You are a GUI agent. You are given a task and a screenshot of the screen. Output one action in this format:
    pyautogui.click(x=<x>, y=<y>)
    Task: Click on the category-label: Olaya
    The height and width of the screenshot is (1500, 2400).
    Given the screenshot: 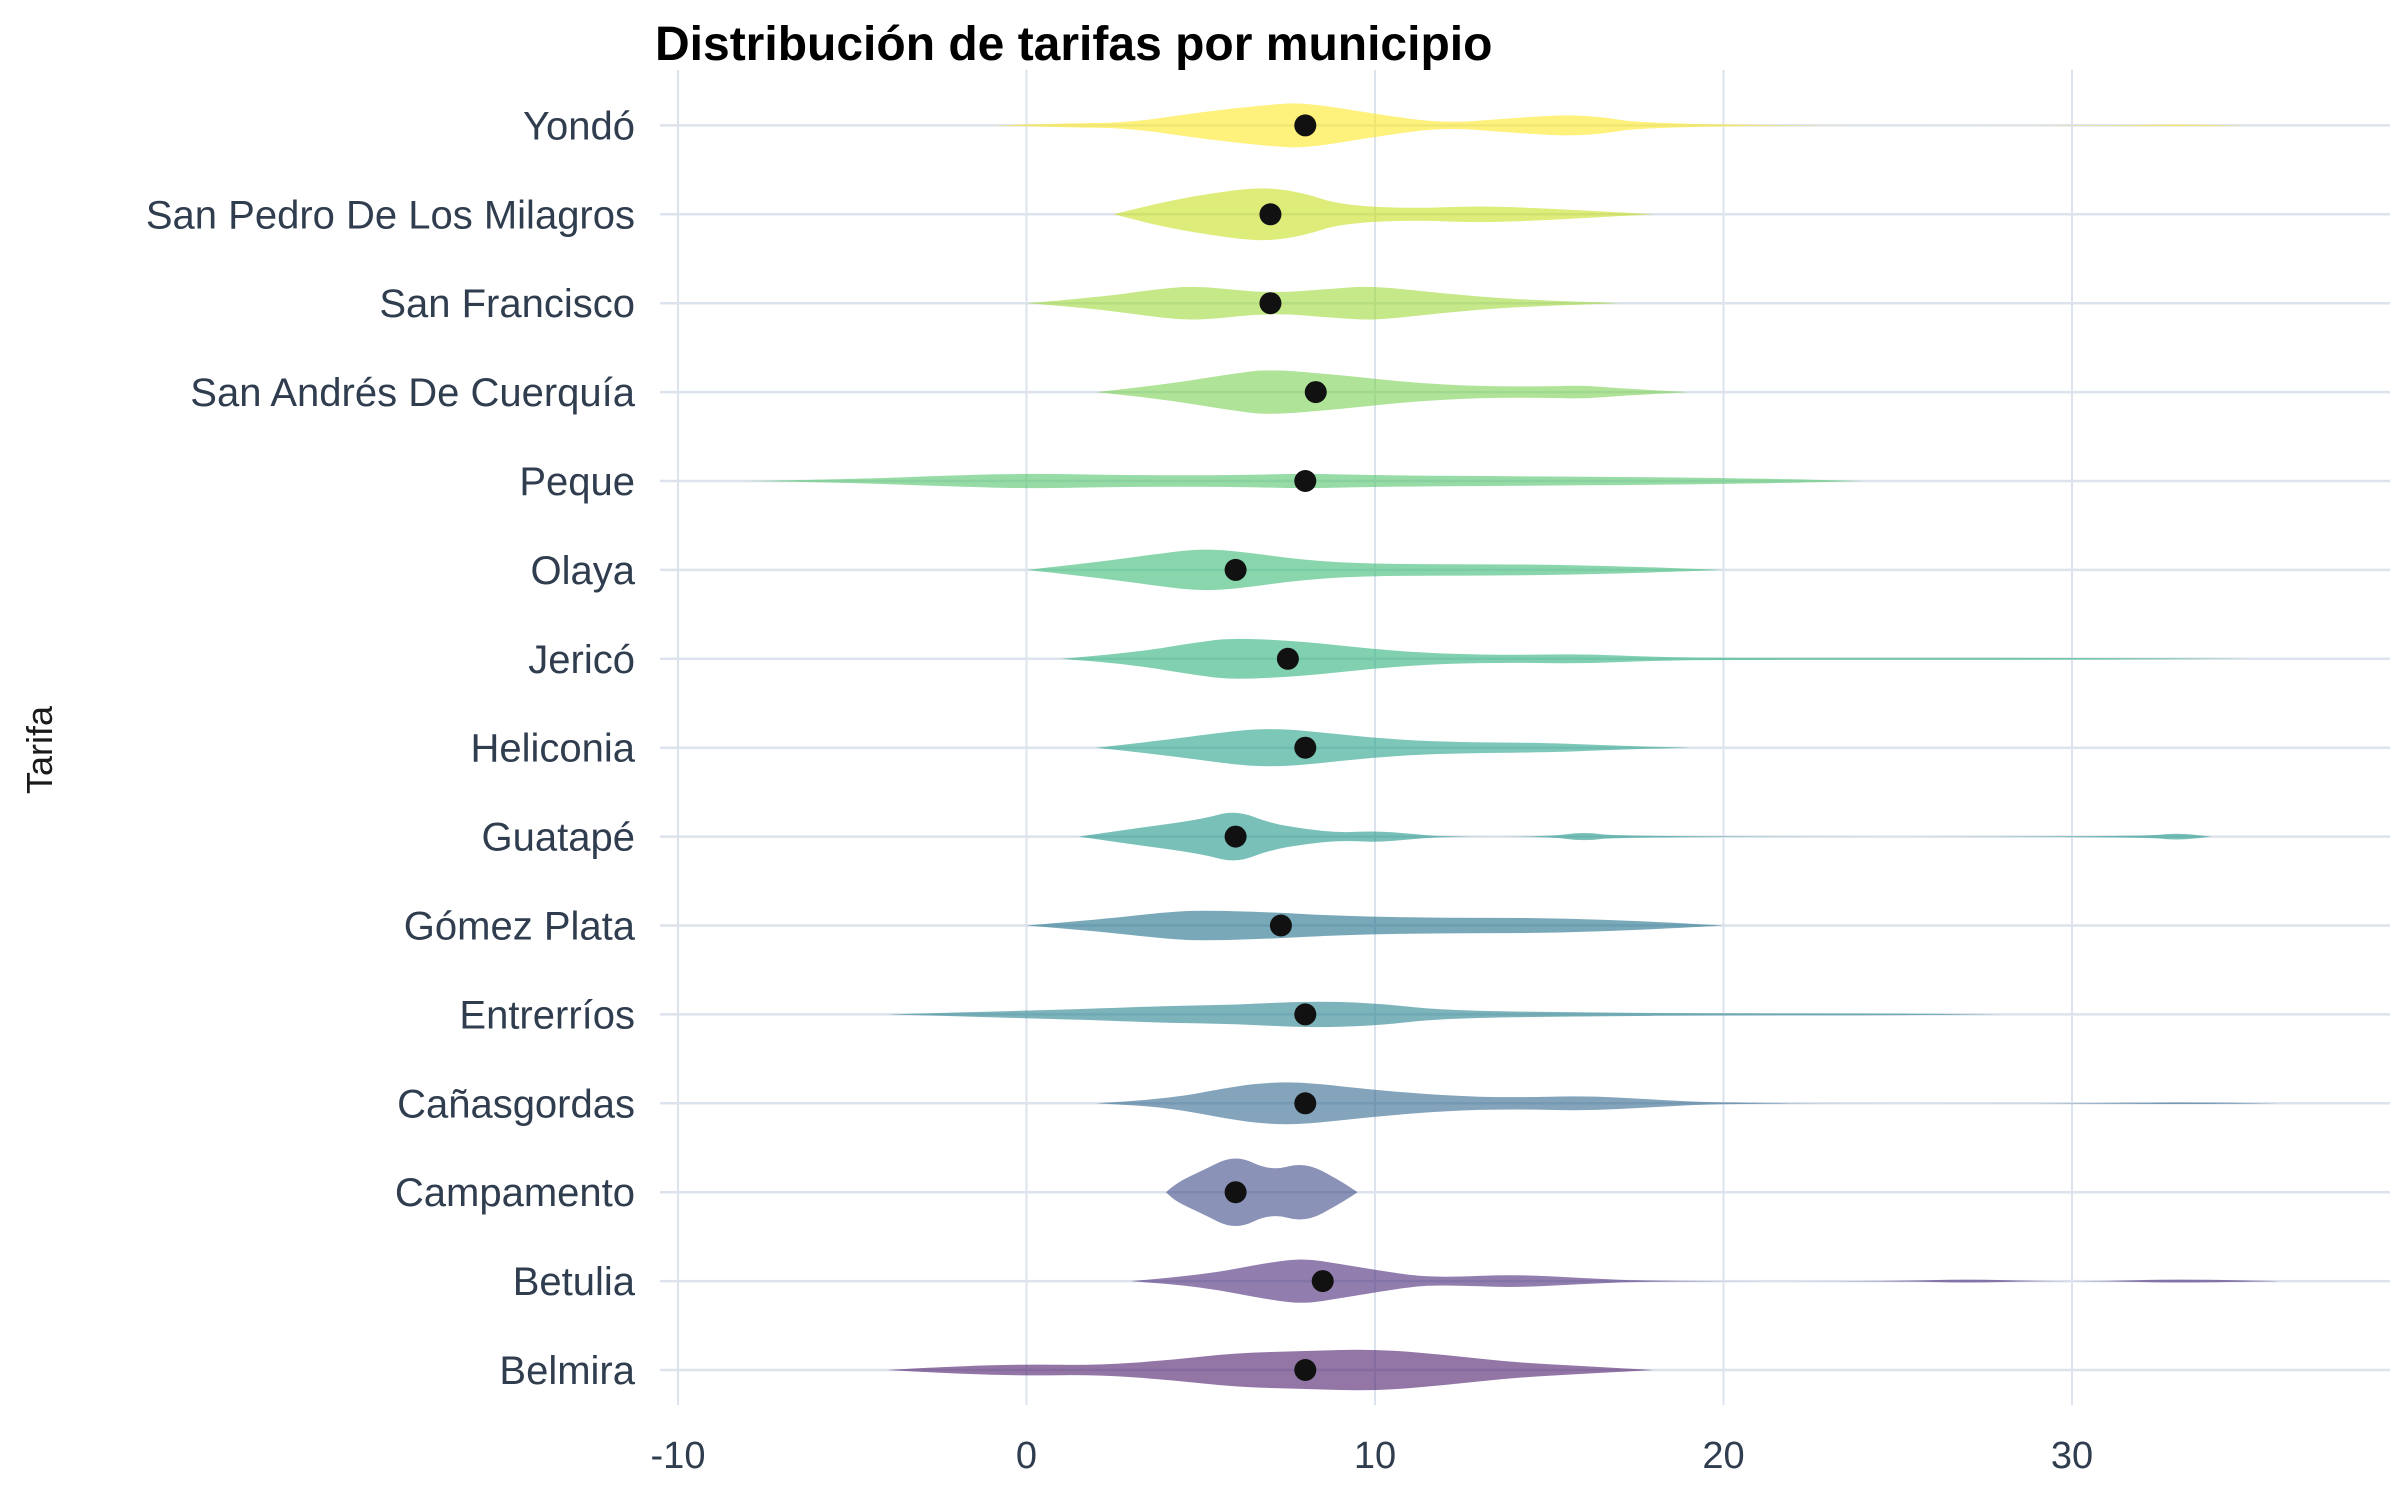 What is the action you would take?
    pyautogui.click(x=583, y=571)
    